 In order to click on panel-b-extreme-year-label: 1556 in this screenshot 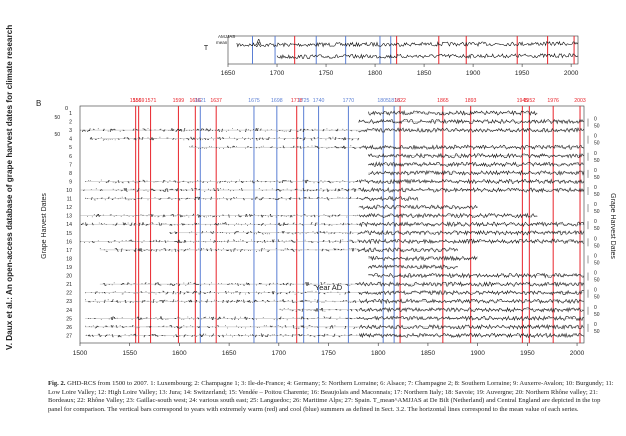, I will do `click(136, 101)`.